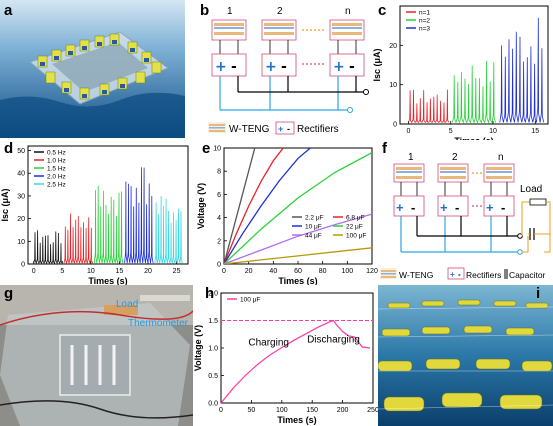 This screenshot has width=553, height=426. Describe the element at coordinates (62, 271) in the screenshot. I see `x-tick-label: 5` at that location.